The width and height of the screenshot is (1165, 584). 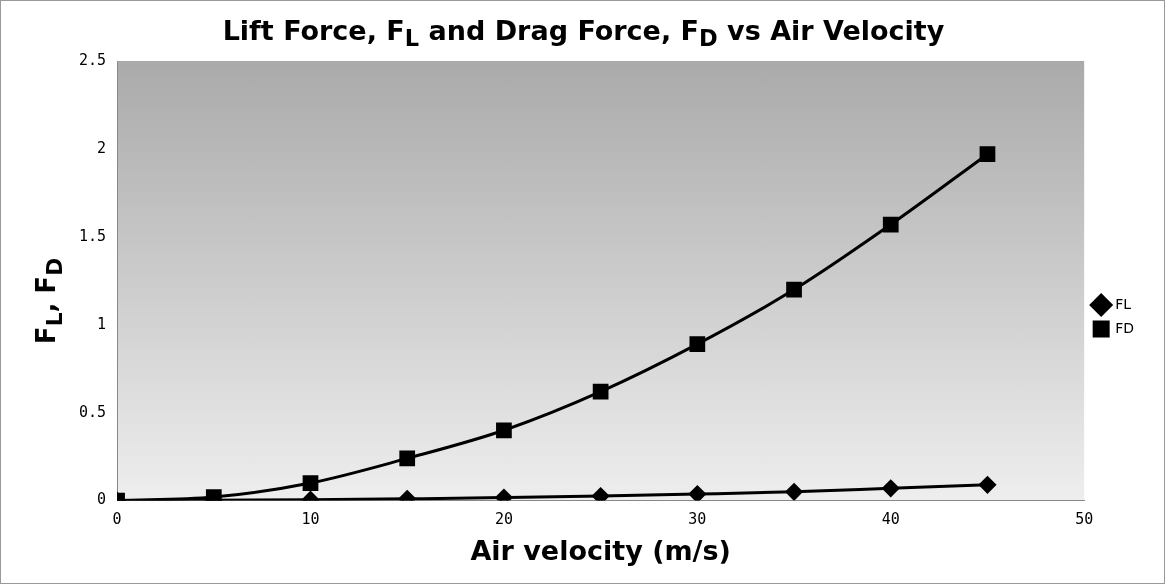 What do you see at coordinates (93, 411) in the screenshot?
I see `y-tick-label: 0.5` at bounding box center [93, 411].